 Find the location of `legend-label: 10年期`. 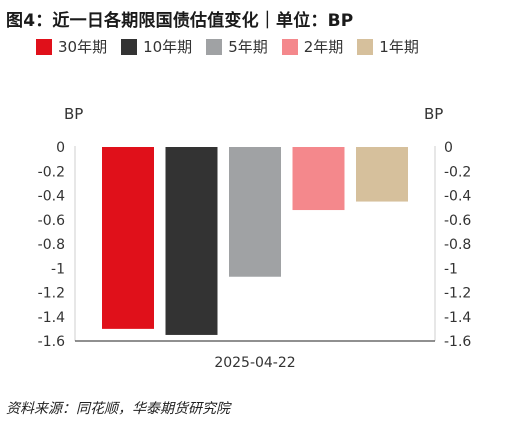

legend-label: 10年期 is located at coordinates (168, 47).